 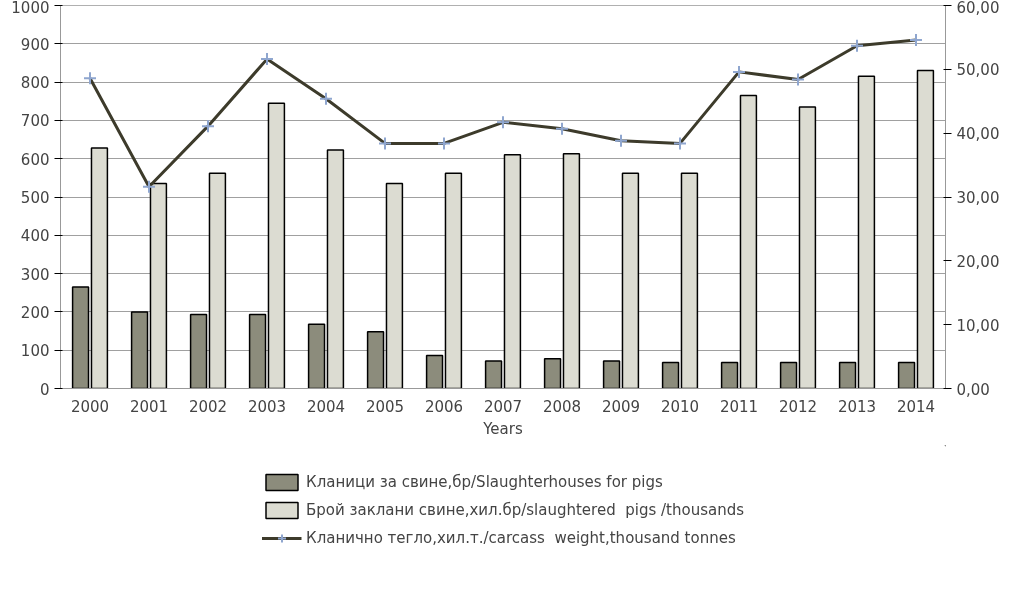 I want to click on y2-tick-label: 30,00, so click(x=978, y=198).